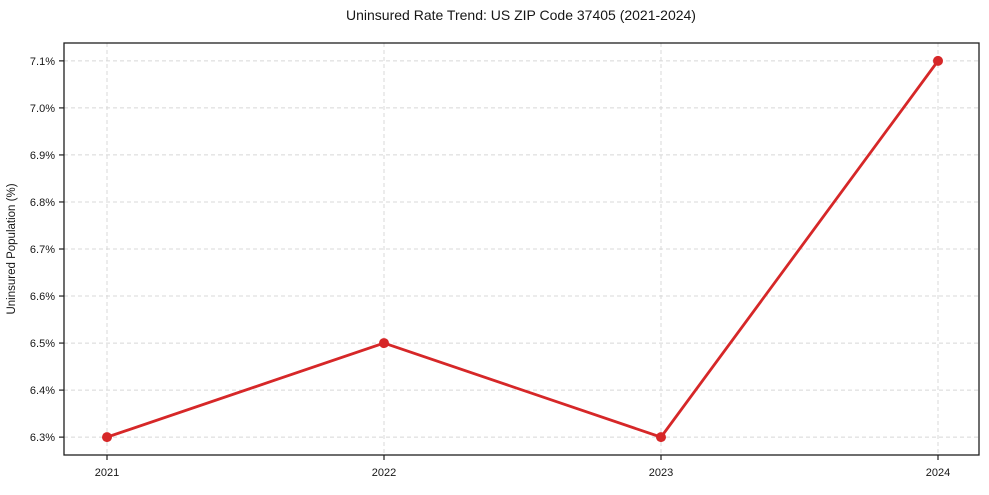  I want to click on y-tick-label: 6.3%, so click(42, 438).